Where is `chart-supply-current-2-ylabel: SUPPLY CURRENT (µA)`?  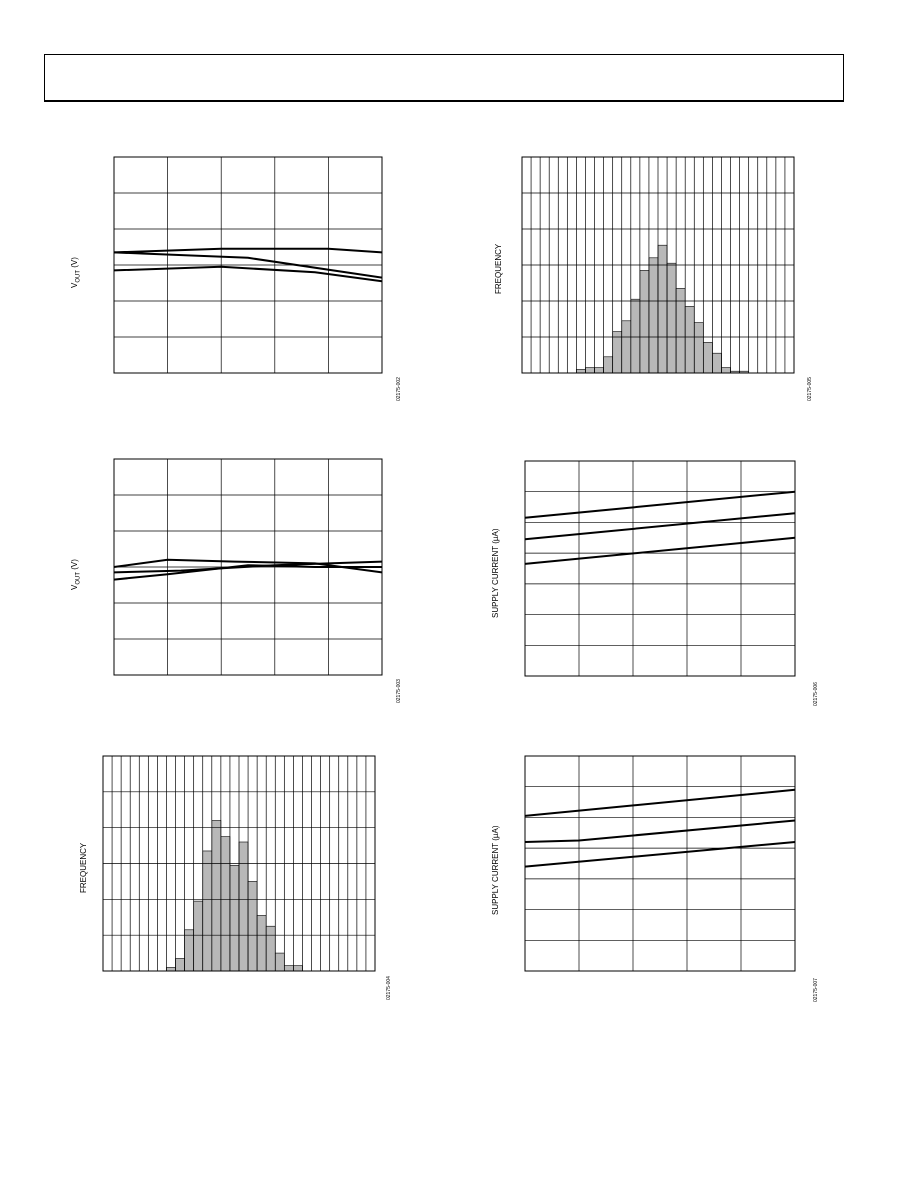
chart-supply-current-2-ylabel: SUPPLY CURRENT (µA) is located at coordinates (495, 870).